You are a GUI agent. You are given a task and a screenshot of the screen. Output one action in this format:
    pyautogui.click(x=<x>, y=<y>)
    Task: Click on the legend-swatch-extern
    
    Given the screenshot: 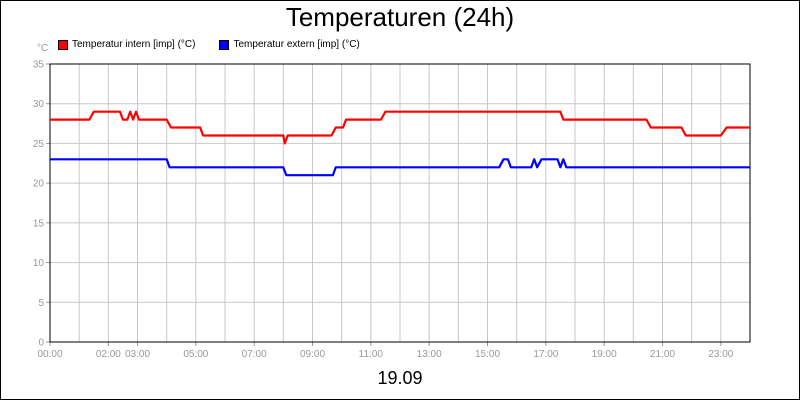 What is the action you would take?
    pyautogui.click(x=224, y=44)
    